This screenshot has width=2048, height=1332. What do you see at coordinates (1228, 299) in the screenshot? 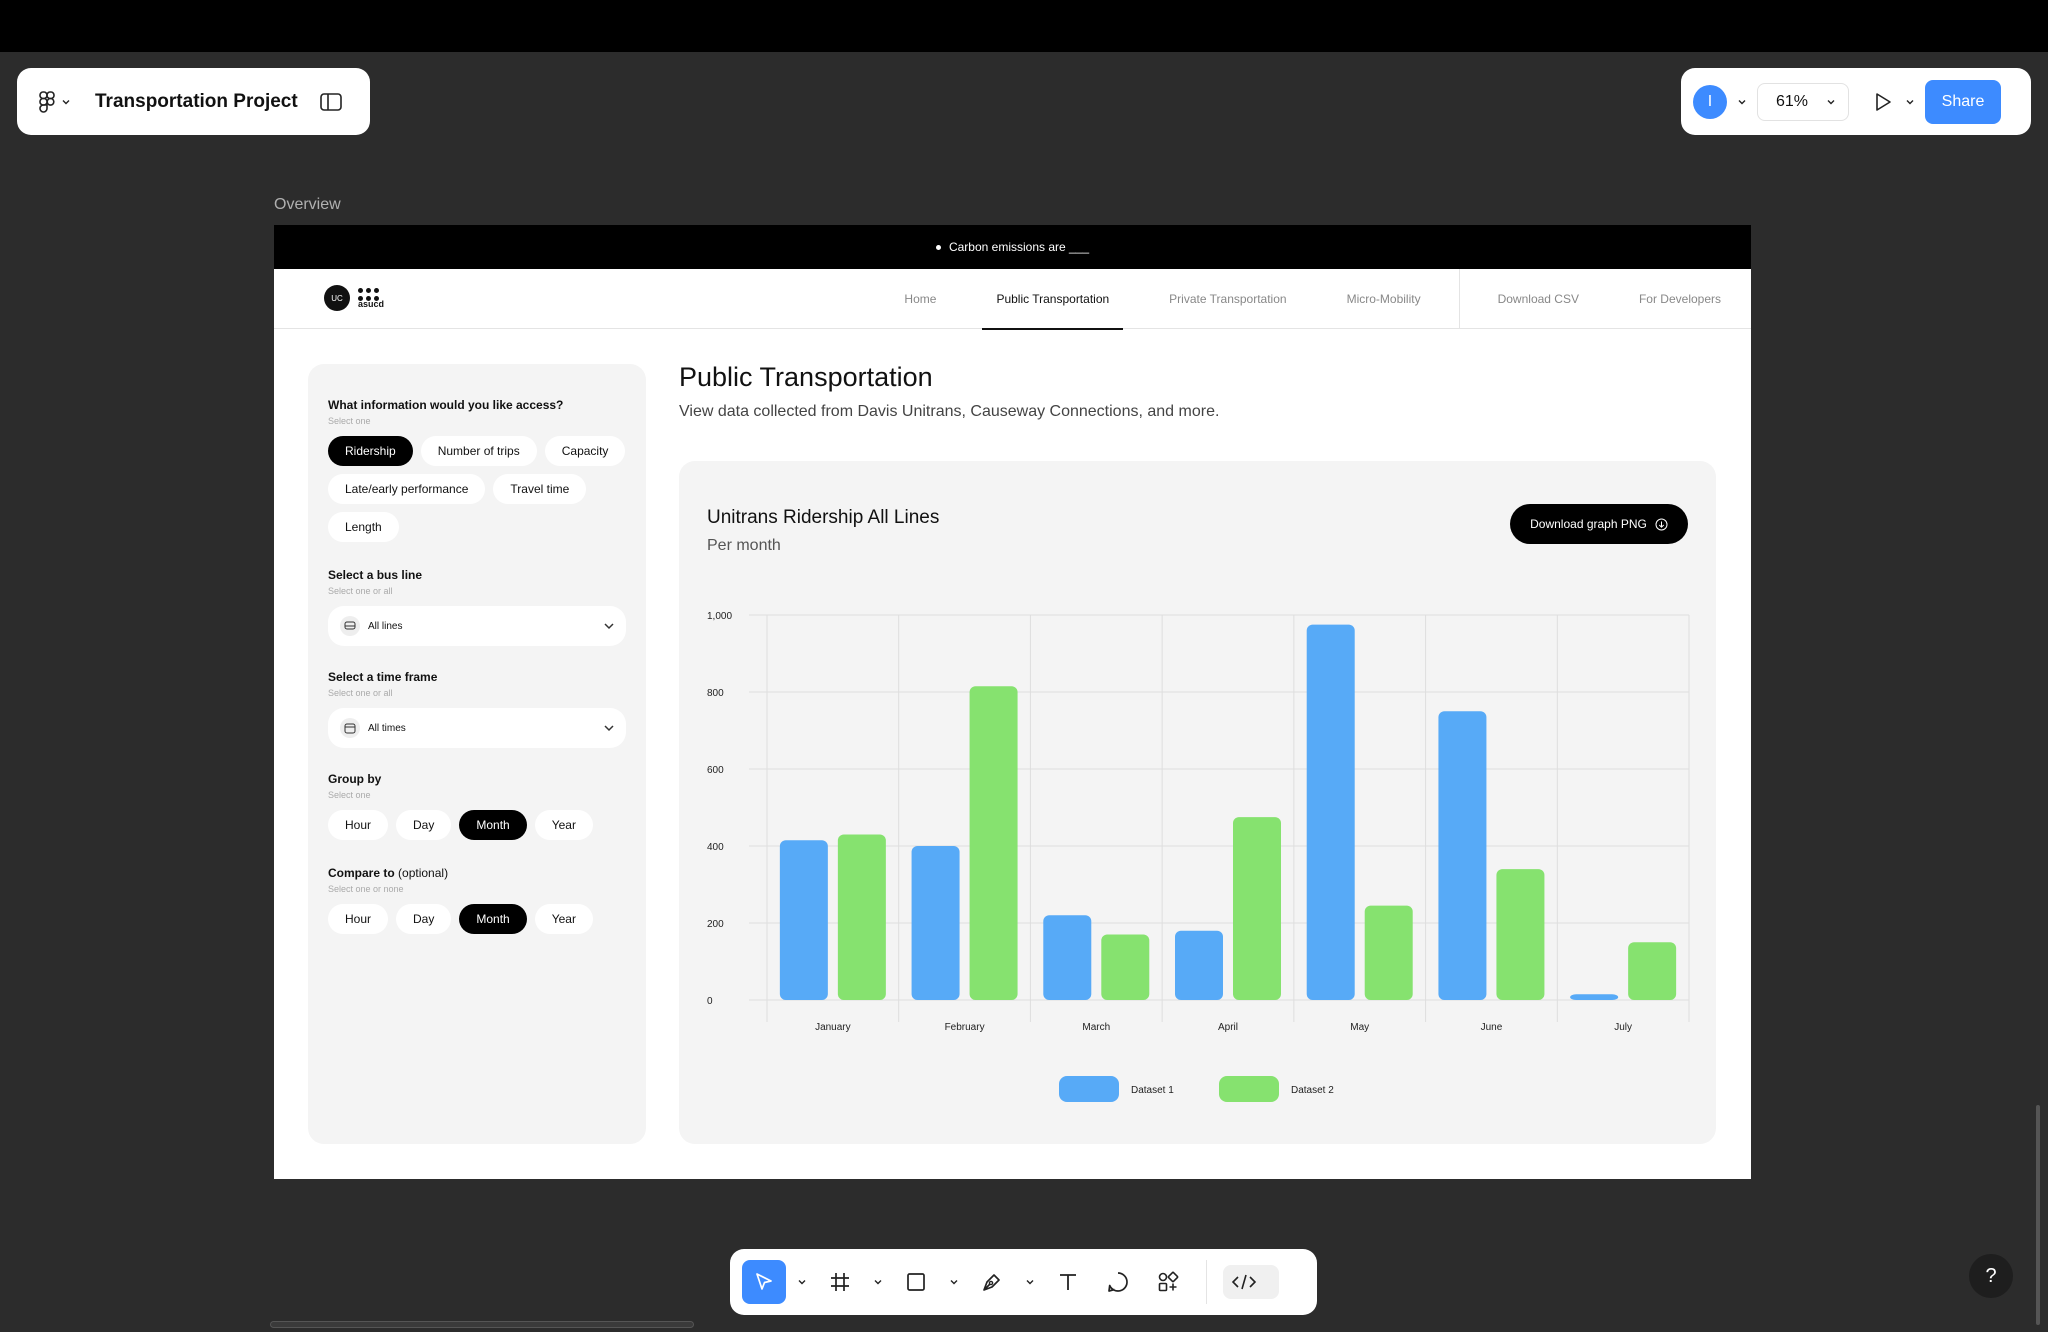
I see `nav-private-transportation: Private Transportation` at bounding box center [1228, 299].